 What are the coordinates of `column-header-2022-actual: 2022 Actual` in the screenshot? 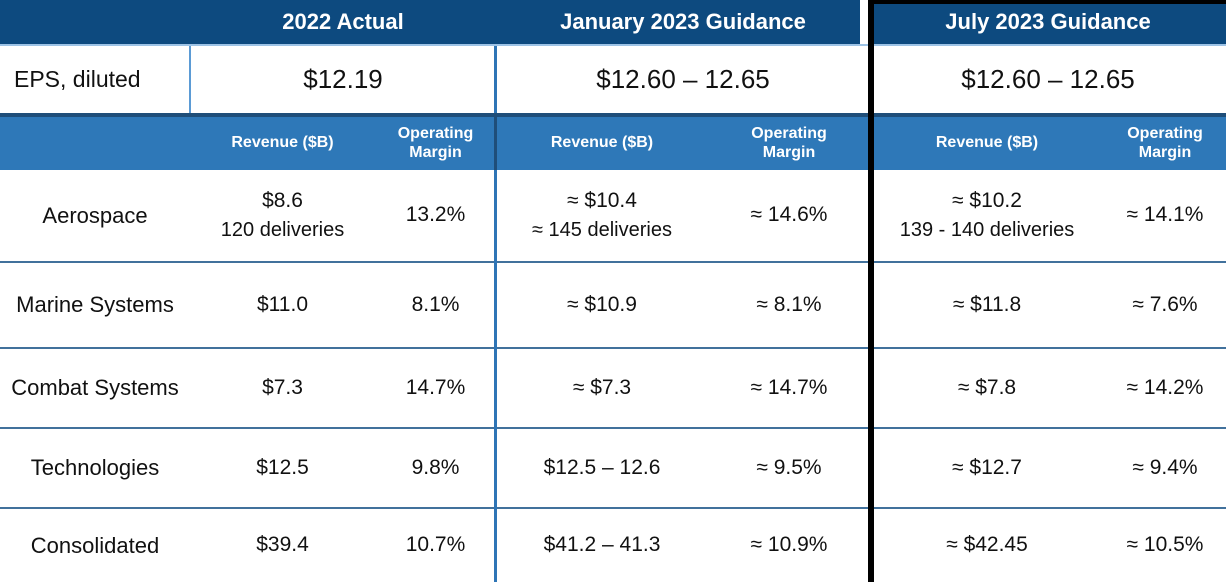 It's located at (343, 22).